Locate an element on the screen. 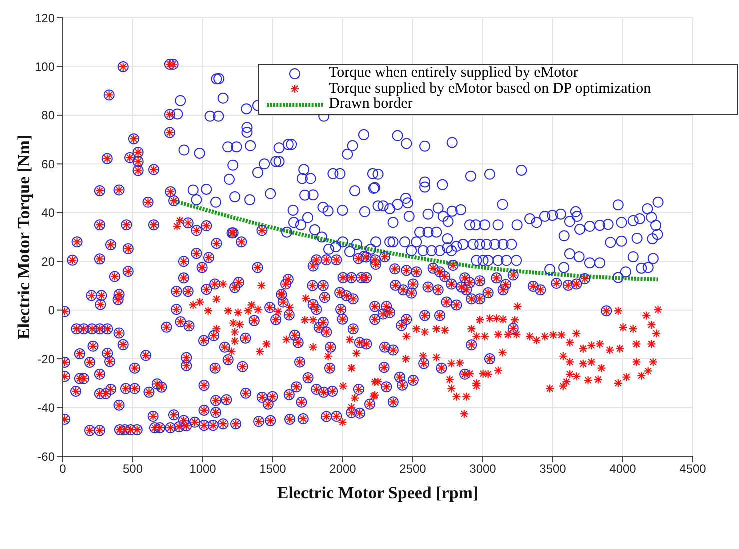 The height and width of the screenshot is (549, 739). y-tick-label: -20 is located at coordinates (47, 359).